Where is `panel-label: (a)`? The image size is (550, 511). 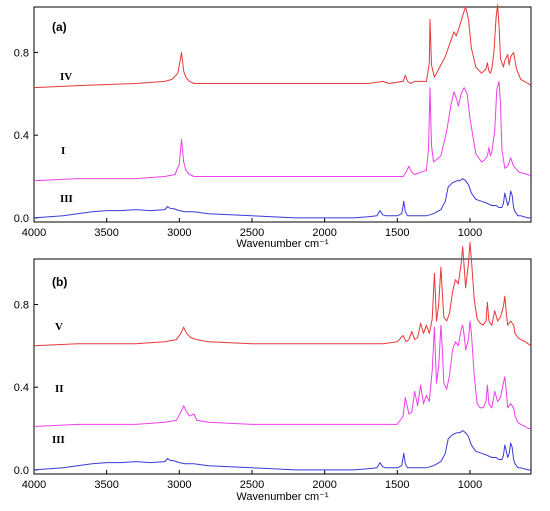 panel-label: (a) is located at coordinates (59, 27).